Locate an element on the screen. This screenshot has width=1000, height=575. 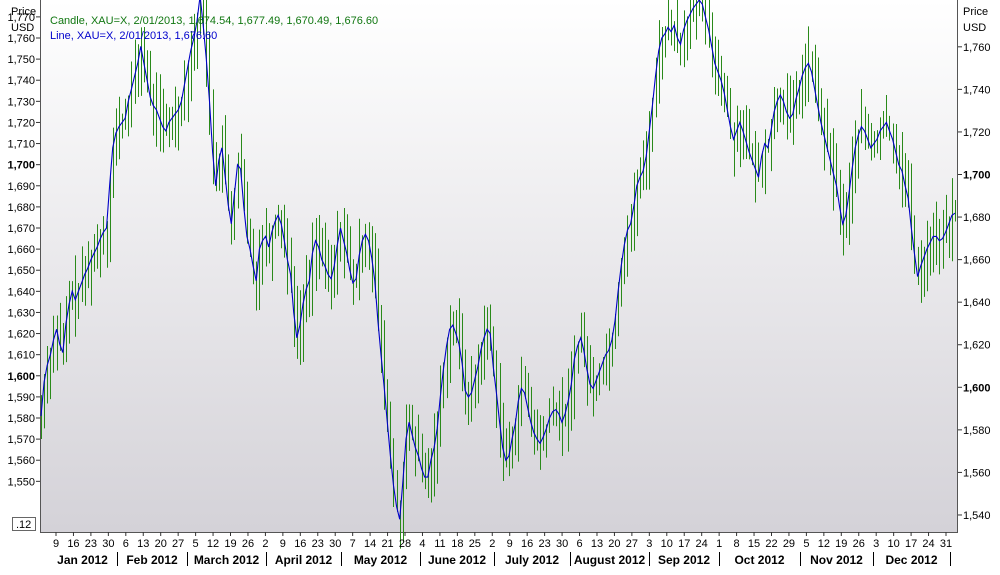
left-tick-label: 1,630 is located at coordinates (21, 313).